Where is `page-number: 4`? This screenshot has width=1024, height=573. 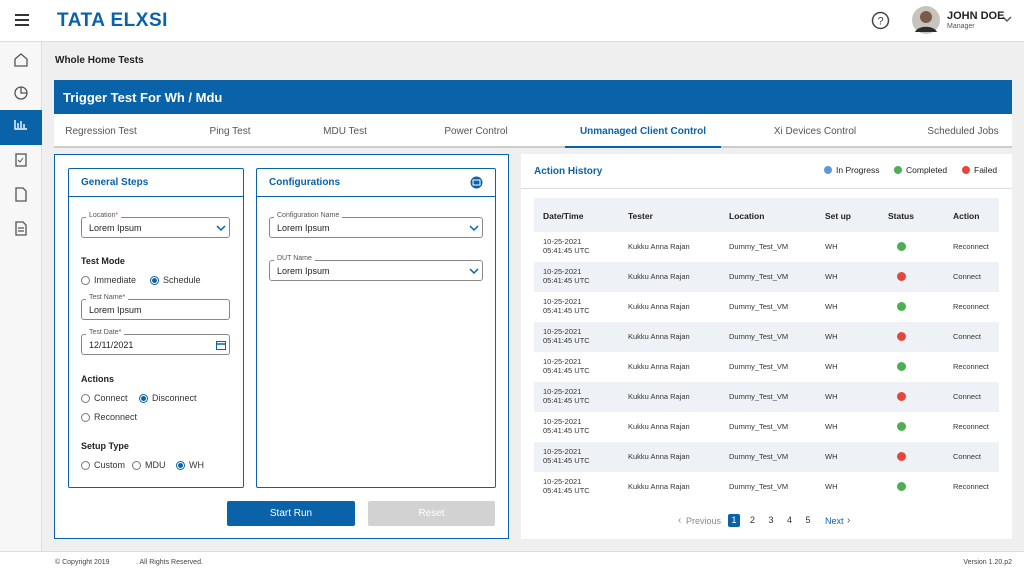 page-number: 4 is located at coordinates (789, 520).